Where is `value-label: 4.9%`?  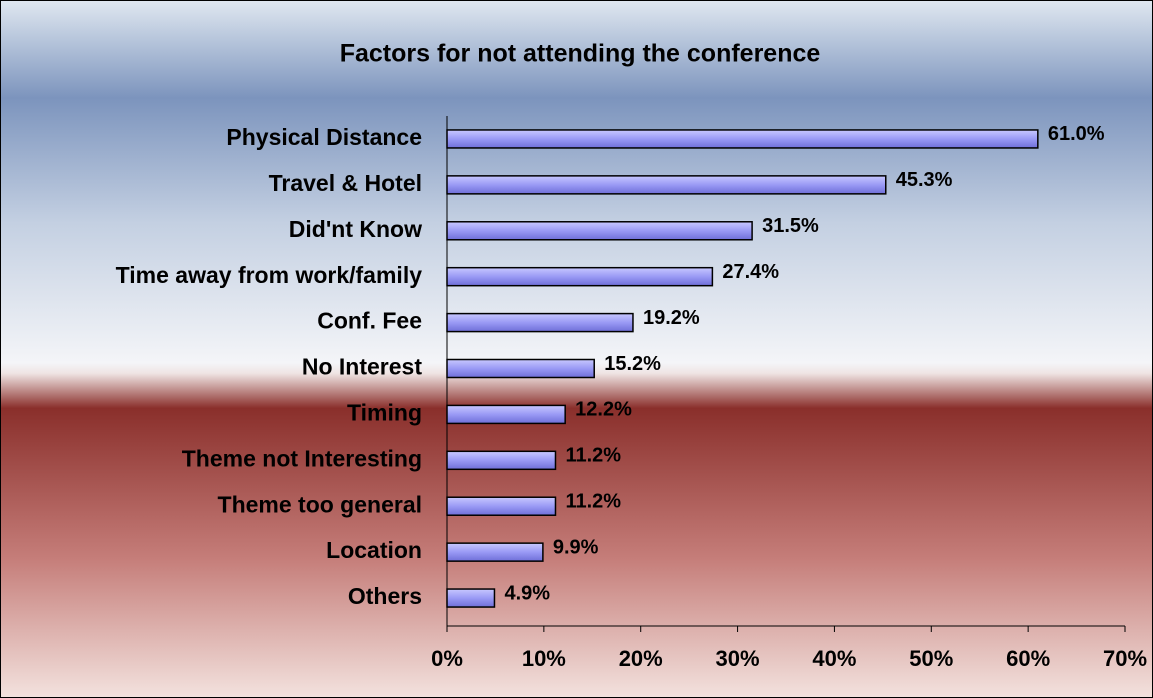
value-label: 4.9% is located at coordinates (527, 593).